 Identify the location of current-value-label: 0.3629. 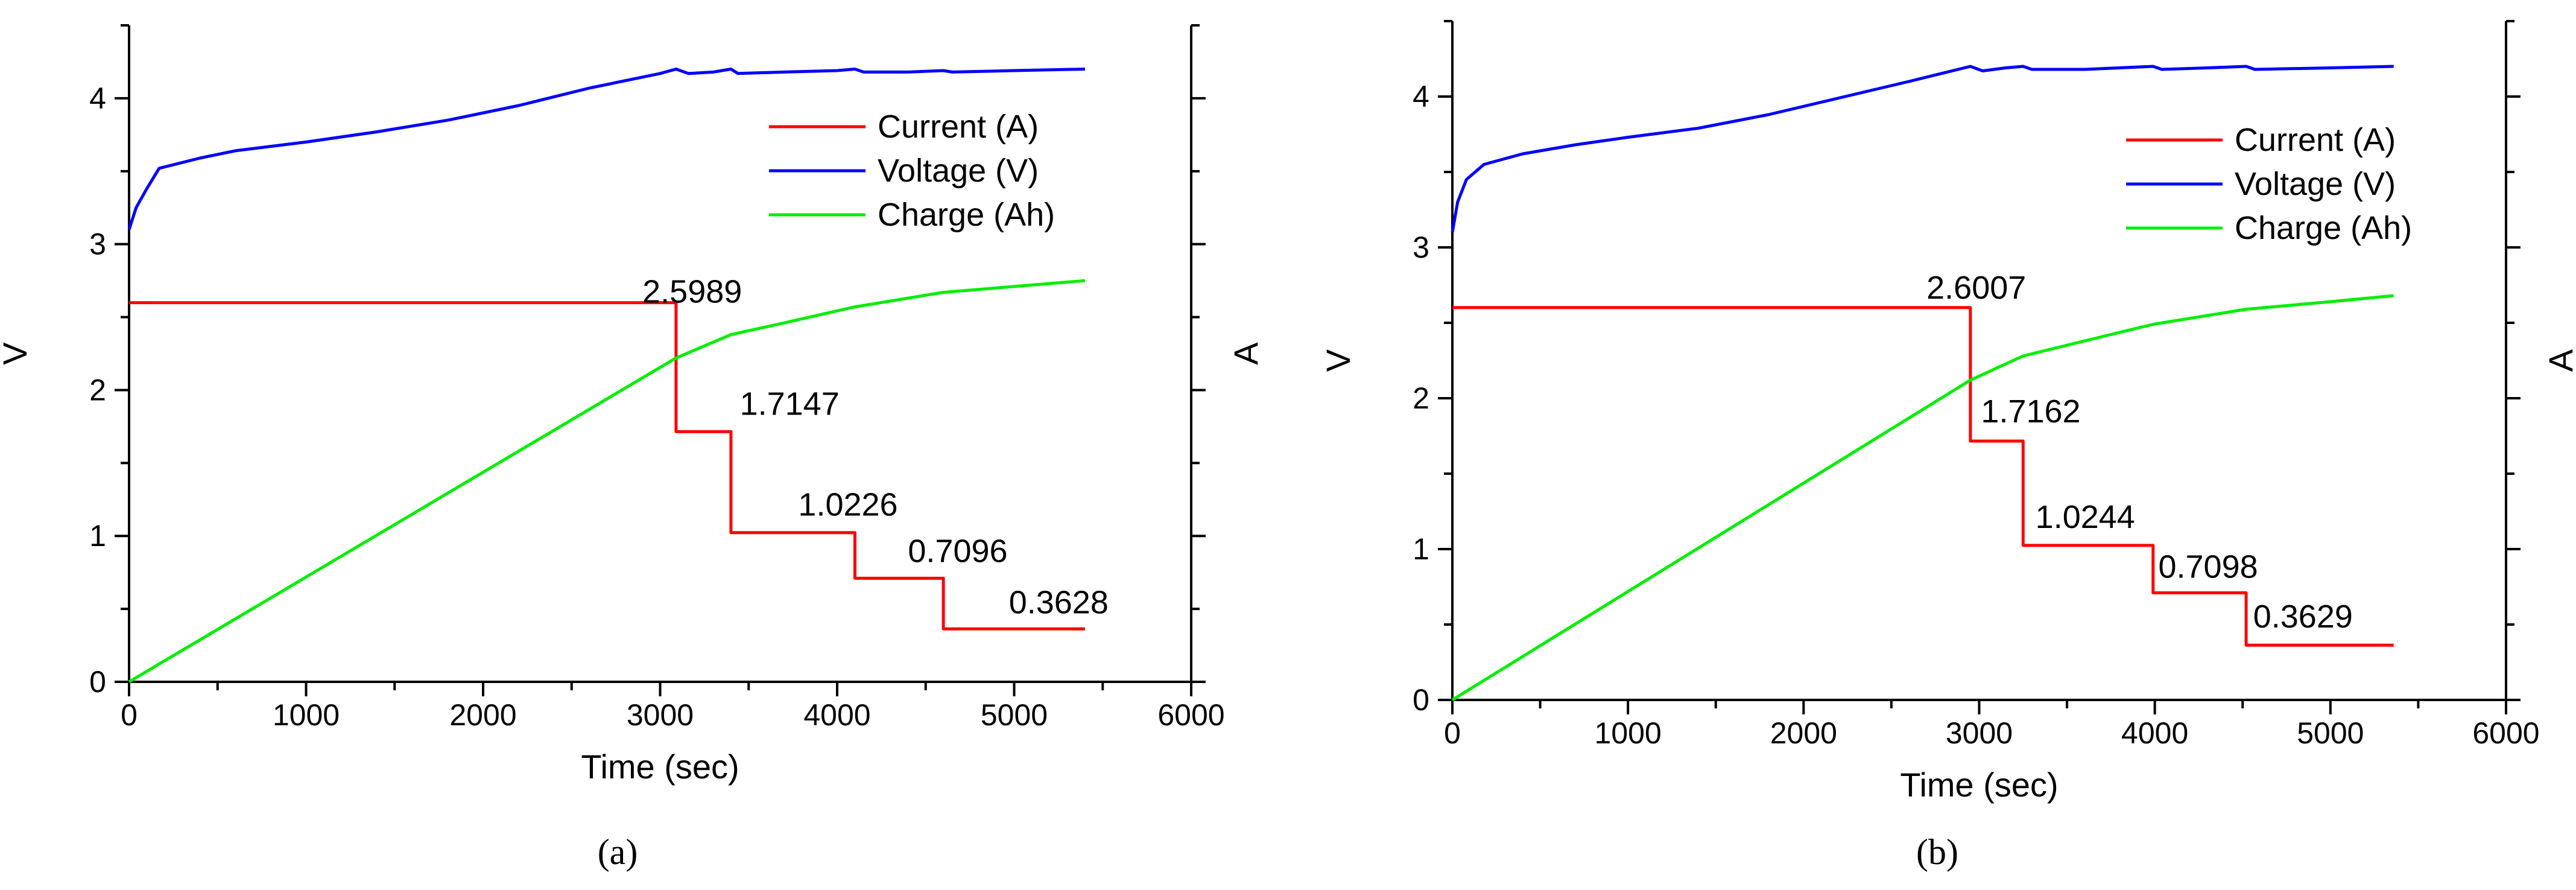
(2303, 617).